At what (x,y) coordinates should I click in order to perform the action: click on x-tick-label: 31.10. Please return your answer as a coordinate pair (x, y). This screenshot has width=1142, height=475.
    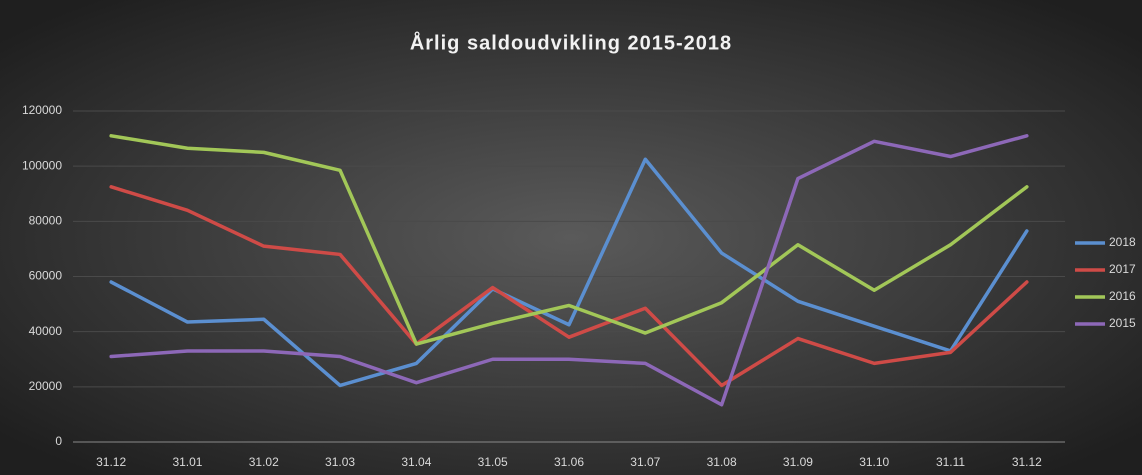
    Looking at the image, I should click on (874, 462).